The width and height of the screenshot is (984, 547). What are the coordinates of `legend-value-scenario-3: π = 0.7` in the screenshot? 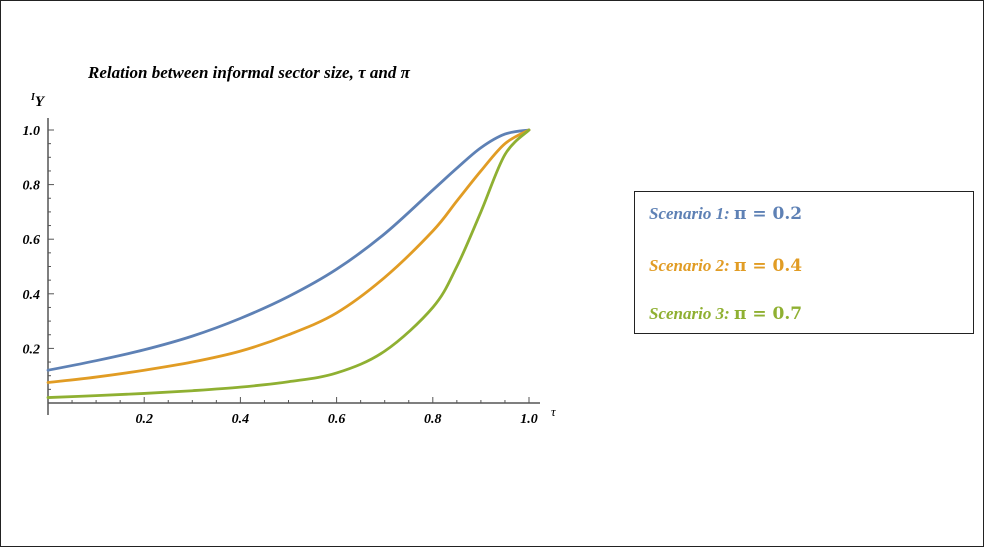 It's located at (768, 314).